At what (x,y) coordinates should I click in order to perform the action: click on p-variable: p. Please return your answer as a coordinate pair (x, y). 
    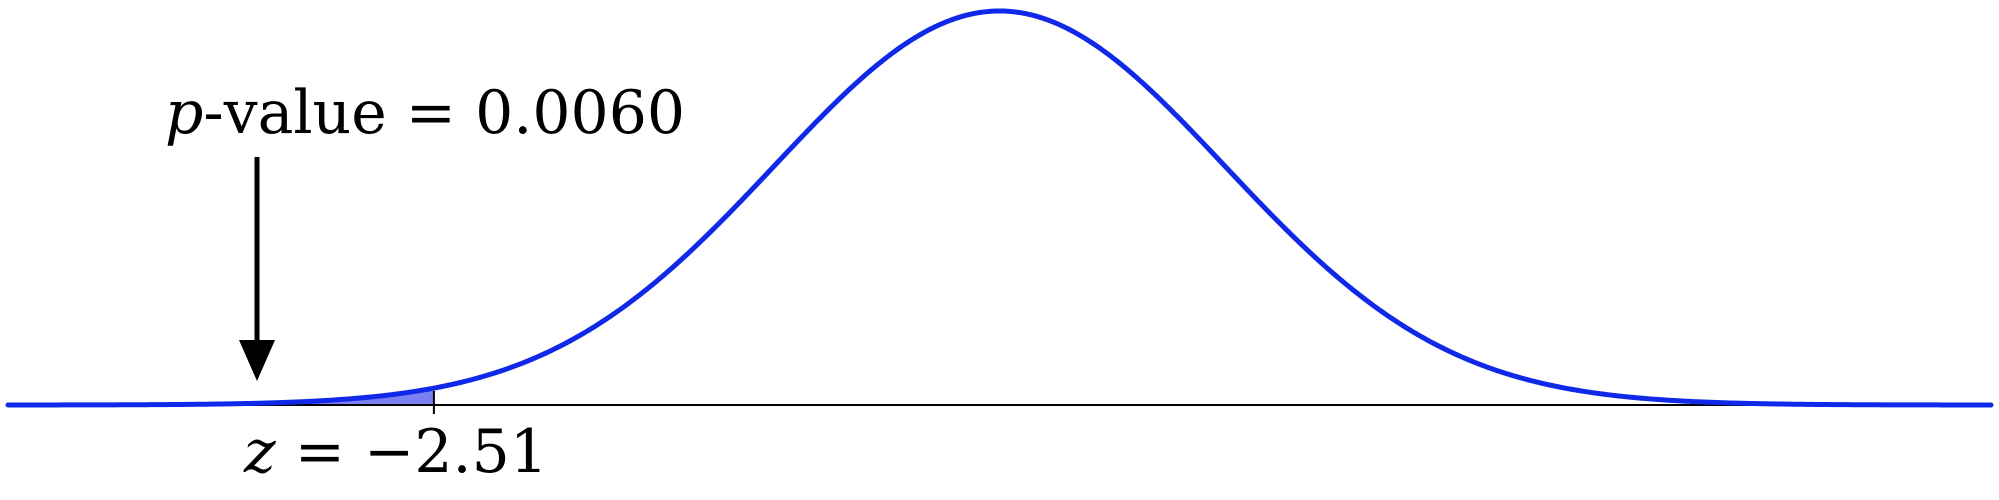
    Looking at the image, I should click on (184, 113).